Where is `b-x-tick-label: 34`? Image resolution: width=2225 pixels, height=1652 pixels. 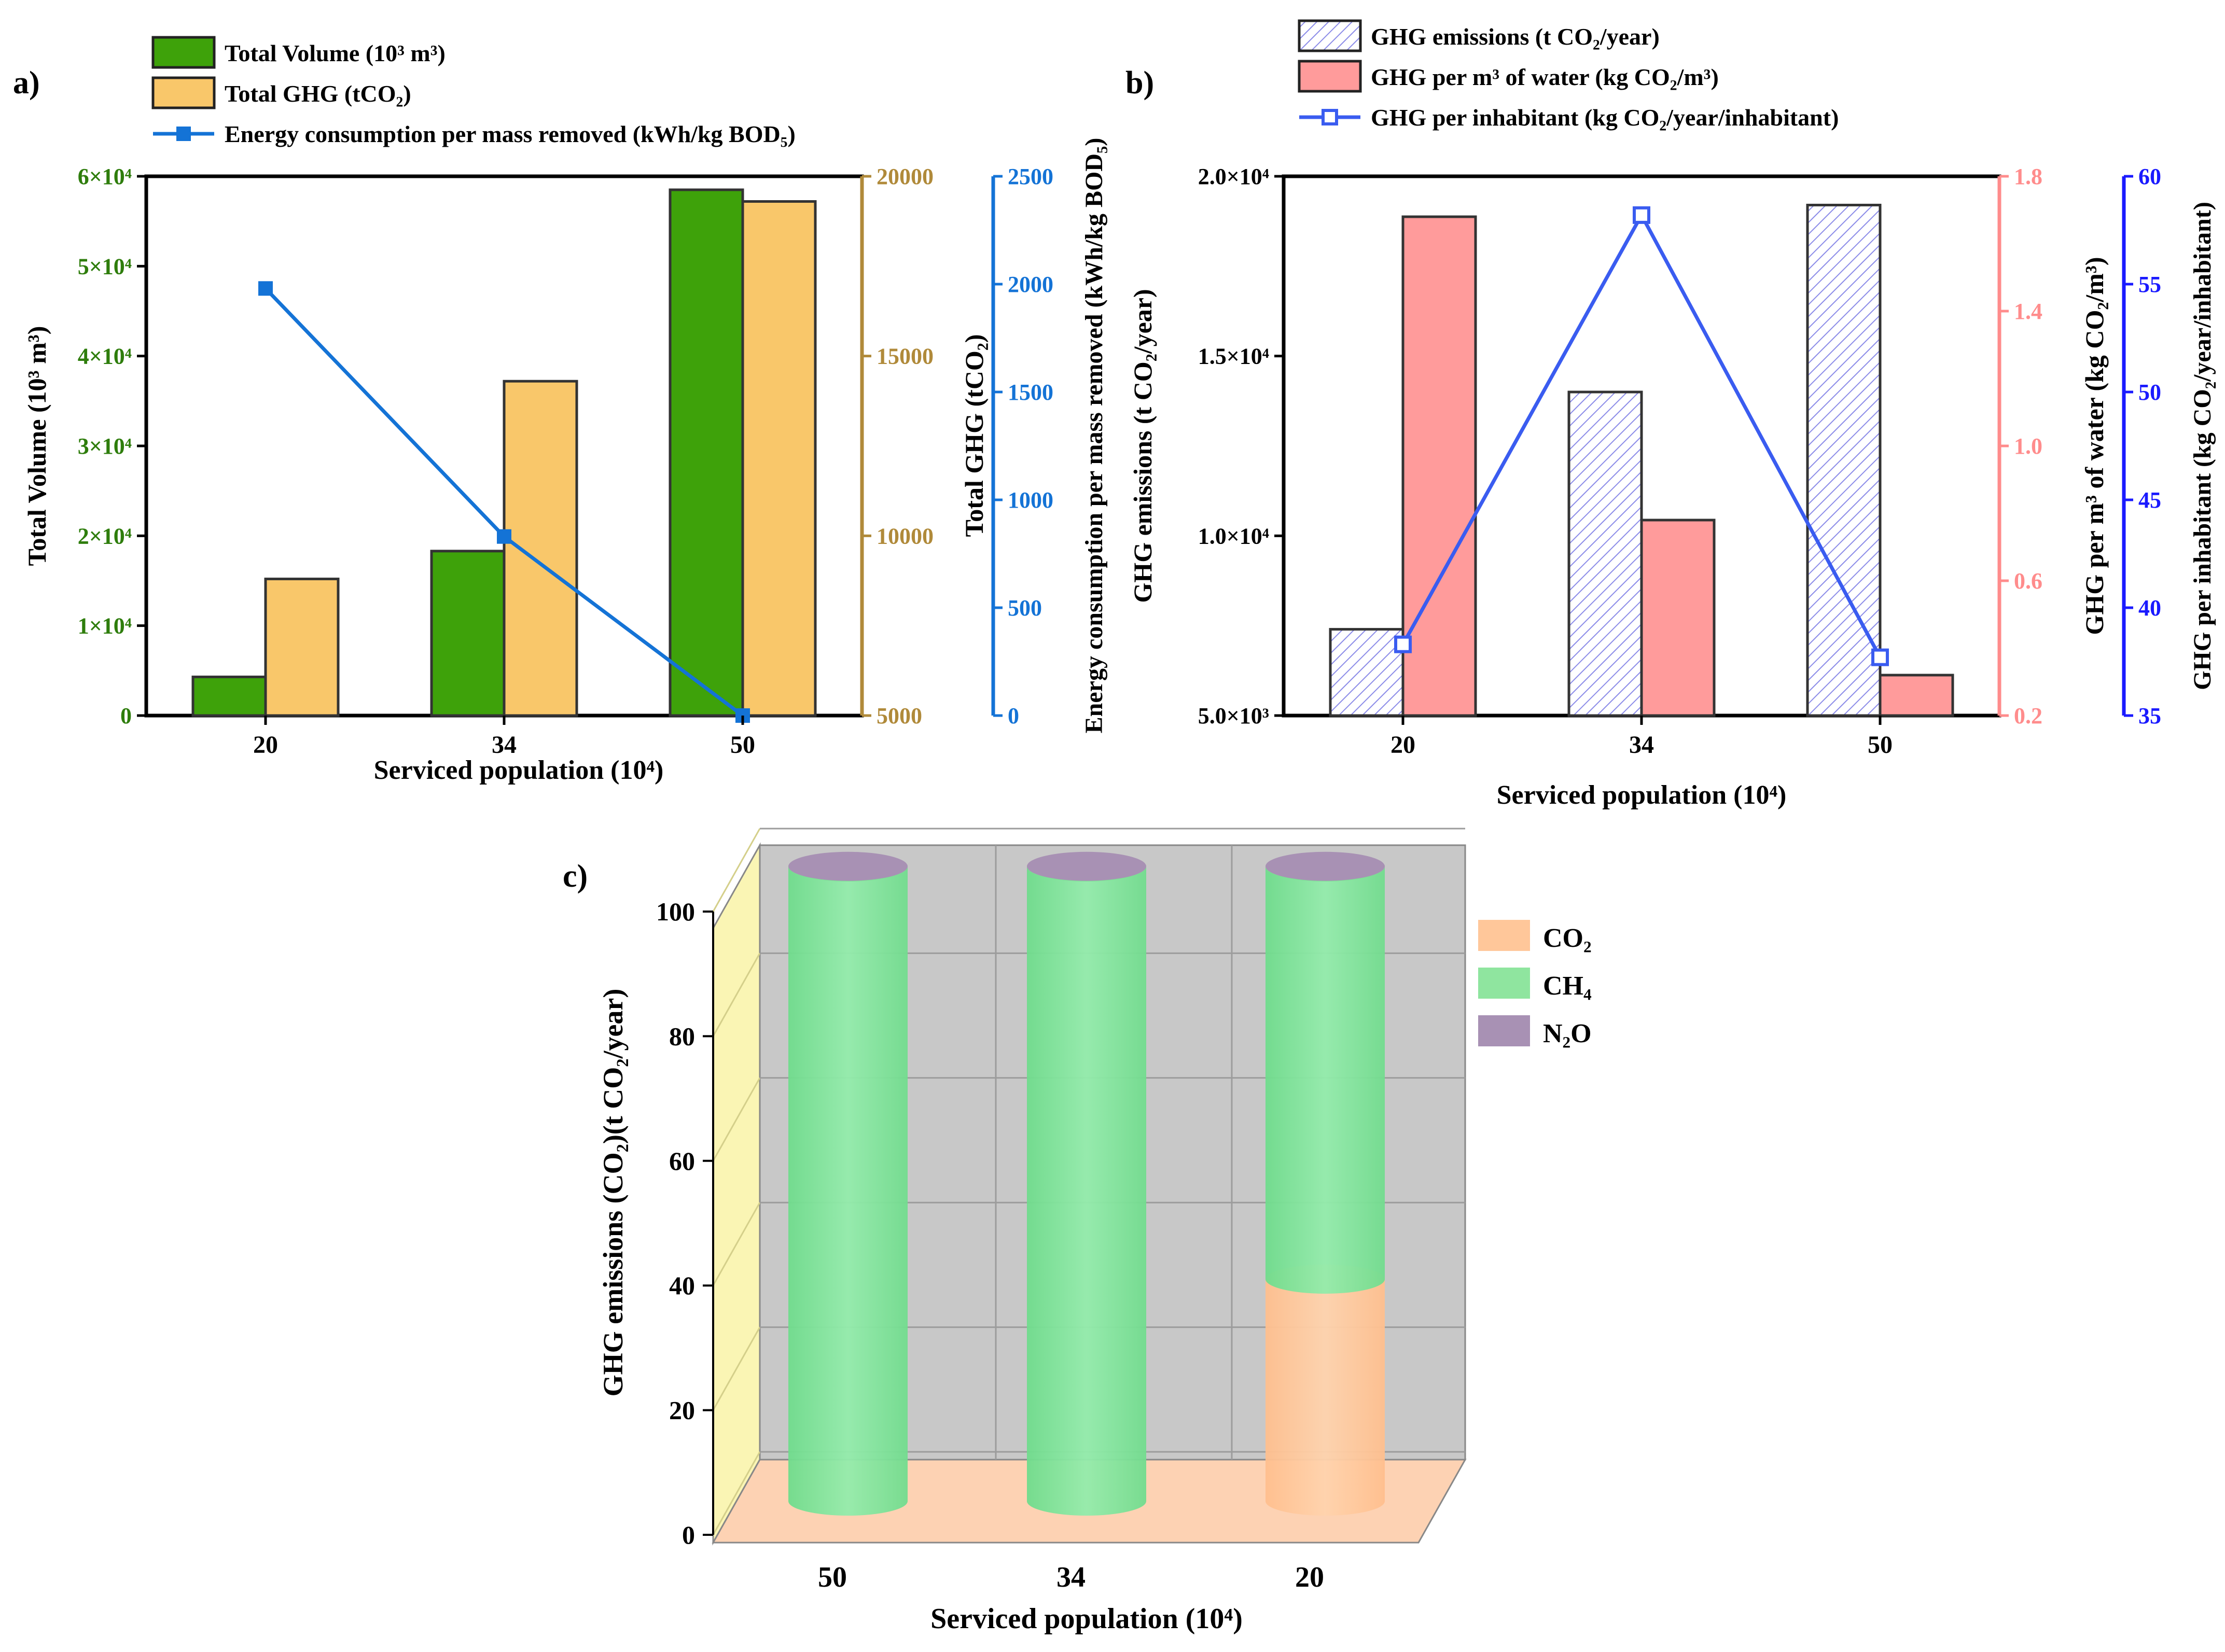 b-x-tick-label: 34 is located at coordinates (1642, 745).